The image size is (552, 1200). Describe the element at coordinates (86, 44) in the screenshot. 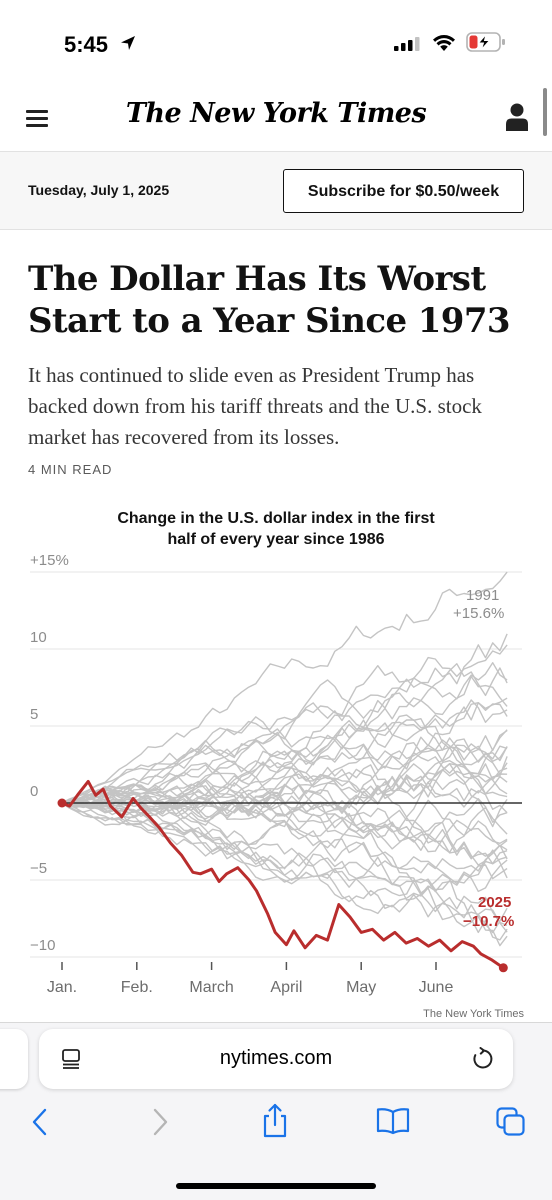

I see `status-time: 5:45` at that location.